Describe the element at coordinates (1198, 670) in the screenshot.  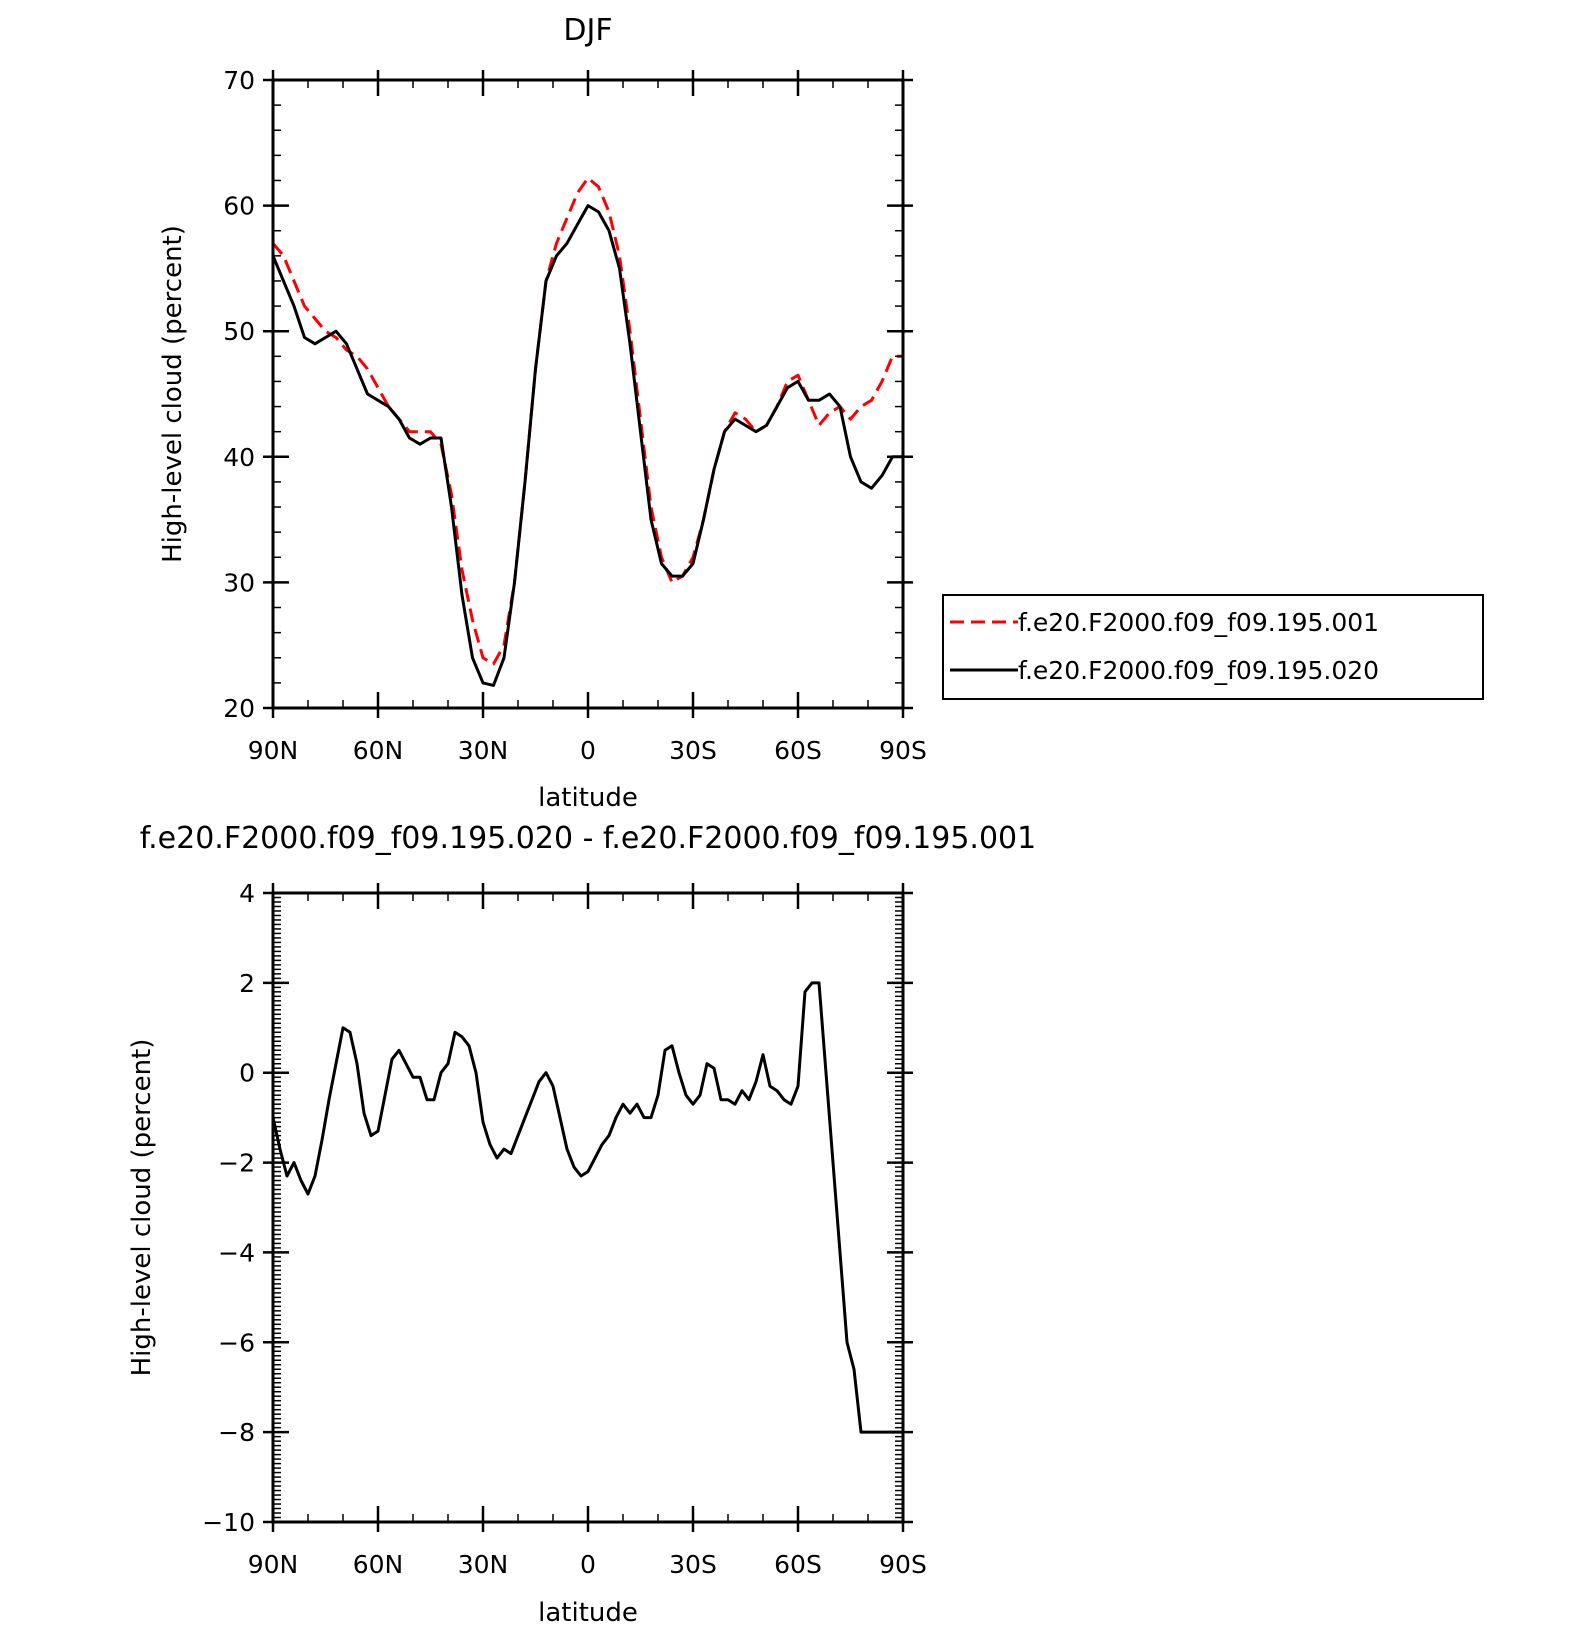
I see `legend-label-1: f.e20.F2000.f09_f09.195.020` at that location.